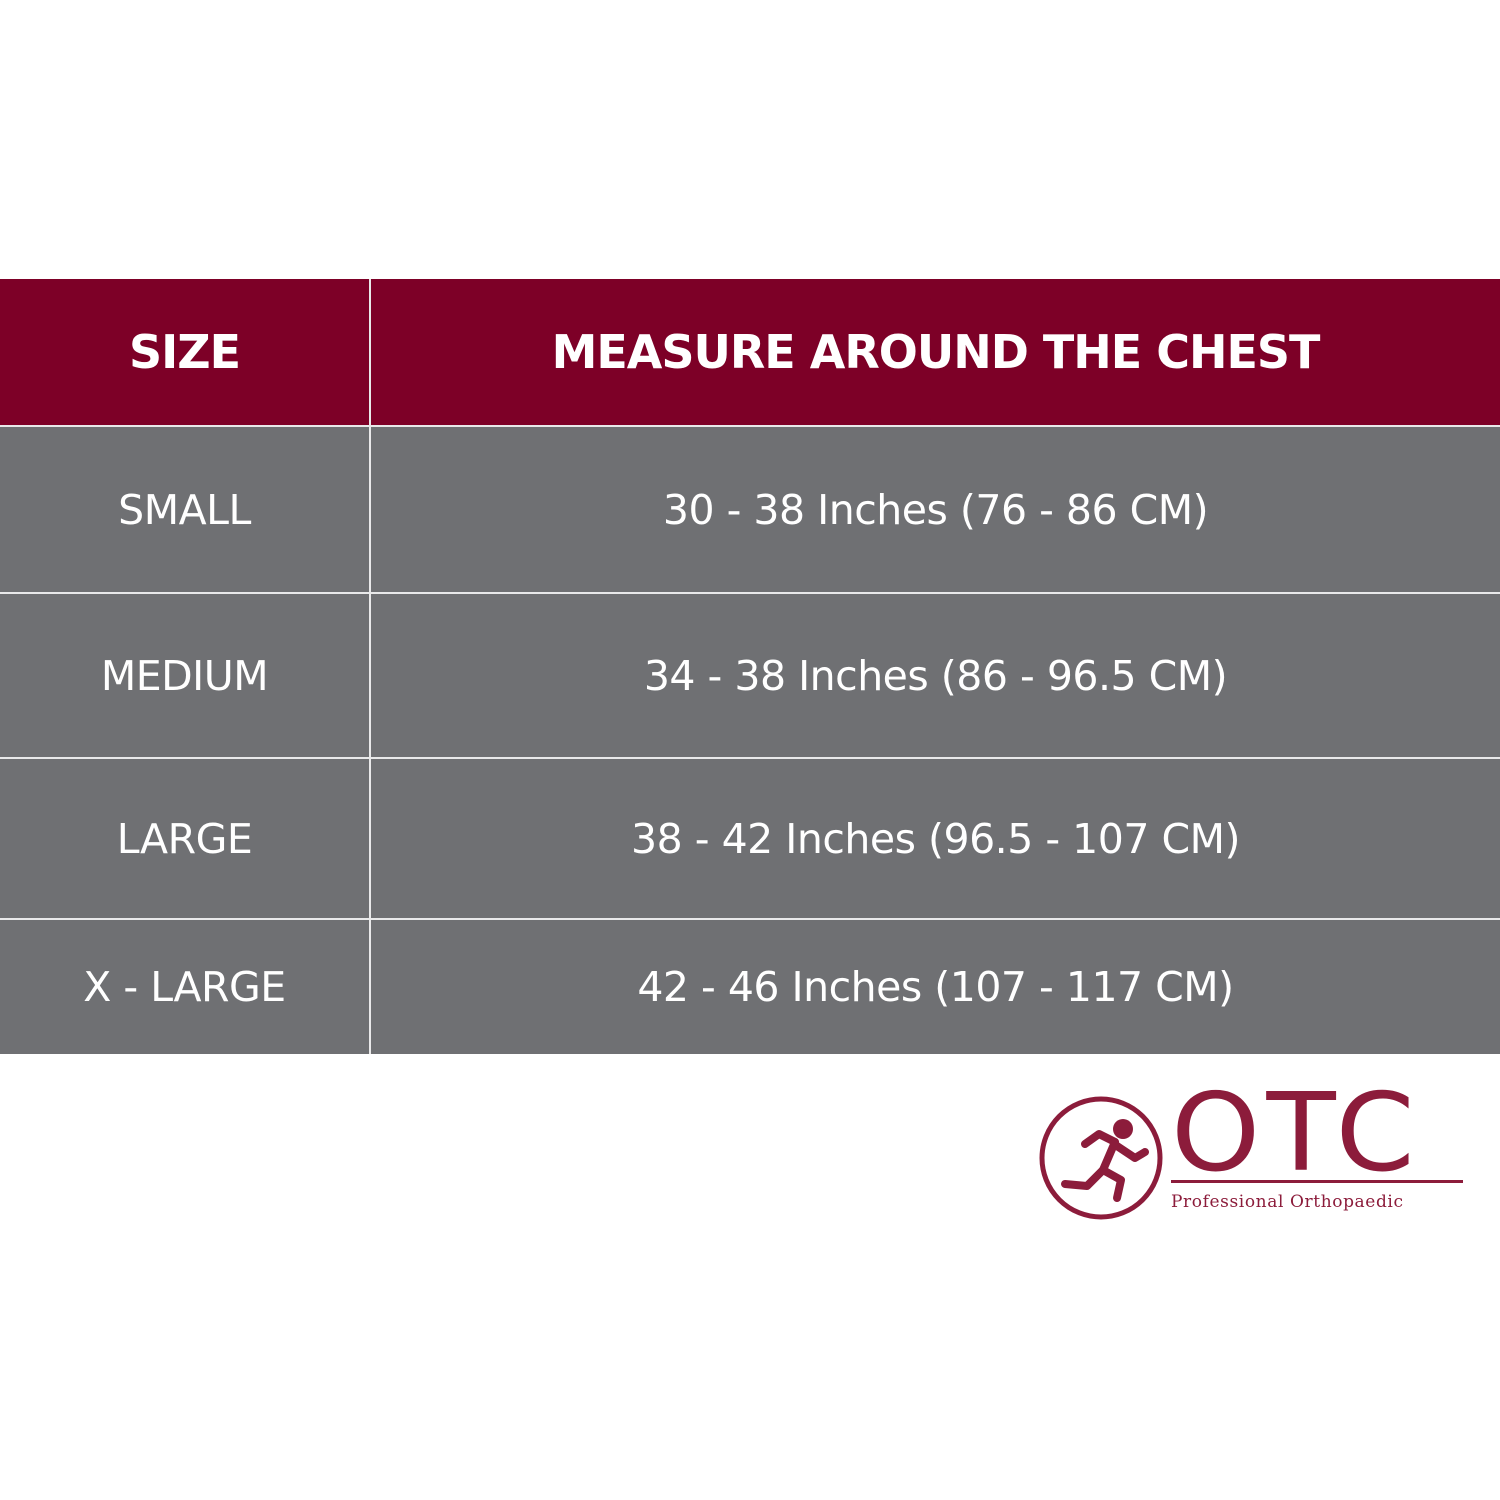  What do you see at coordinates (1287, 1202) in the screenshot?
I see `logo-tagline: Professional Orthopaedic` at bounding box center [1287, 1202].